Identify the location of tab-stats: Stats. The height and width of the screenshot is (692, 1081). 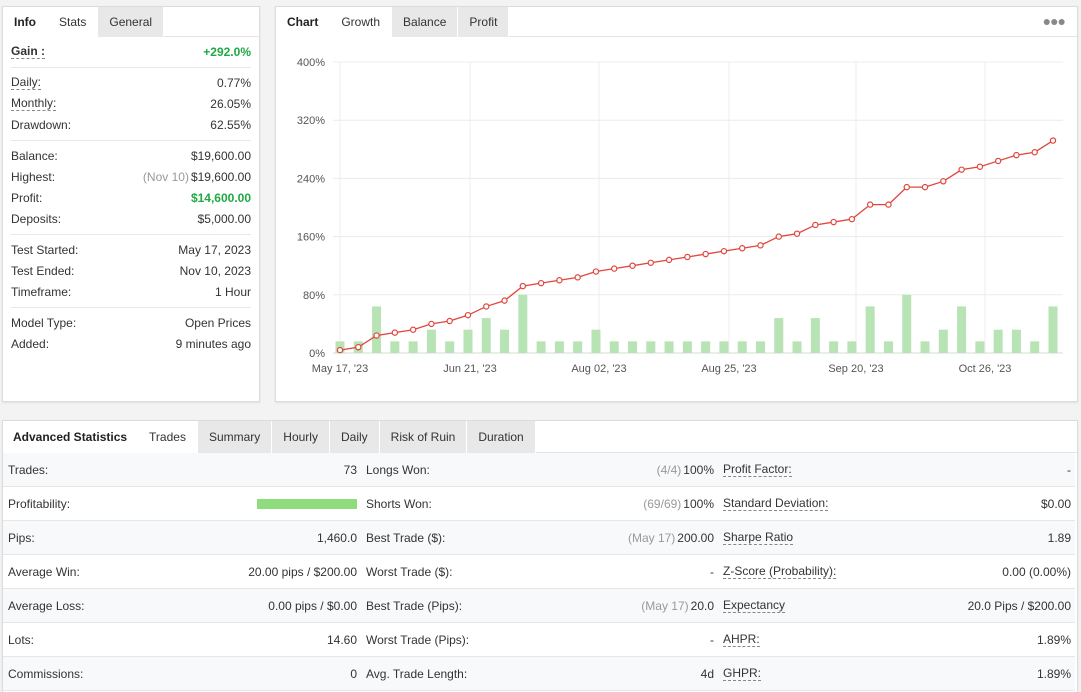
(73, 22).